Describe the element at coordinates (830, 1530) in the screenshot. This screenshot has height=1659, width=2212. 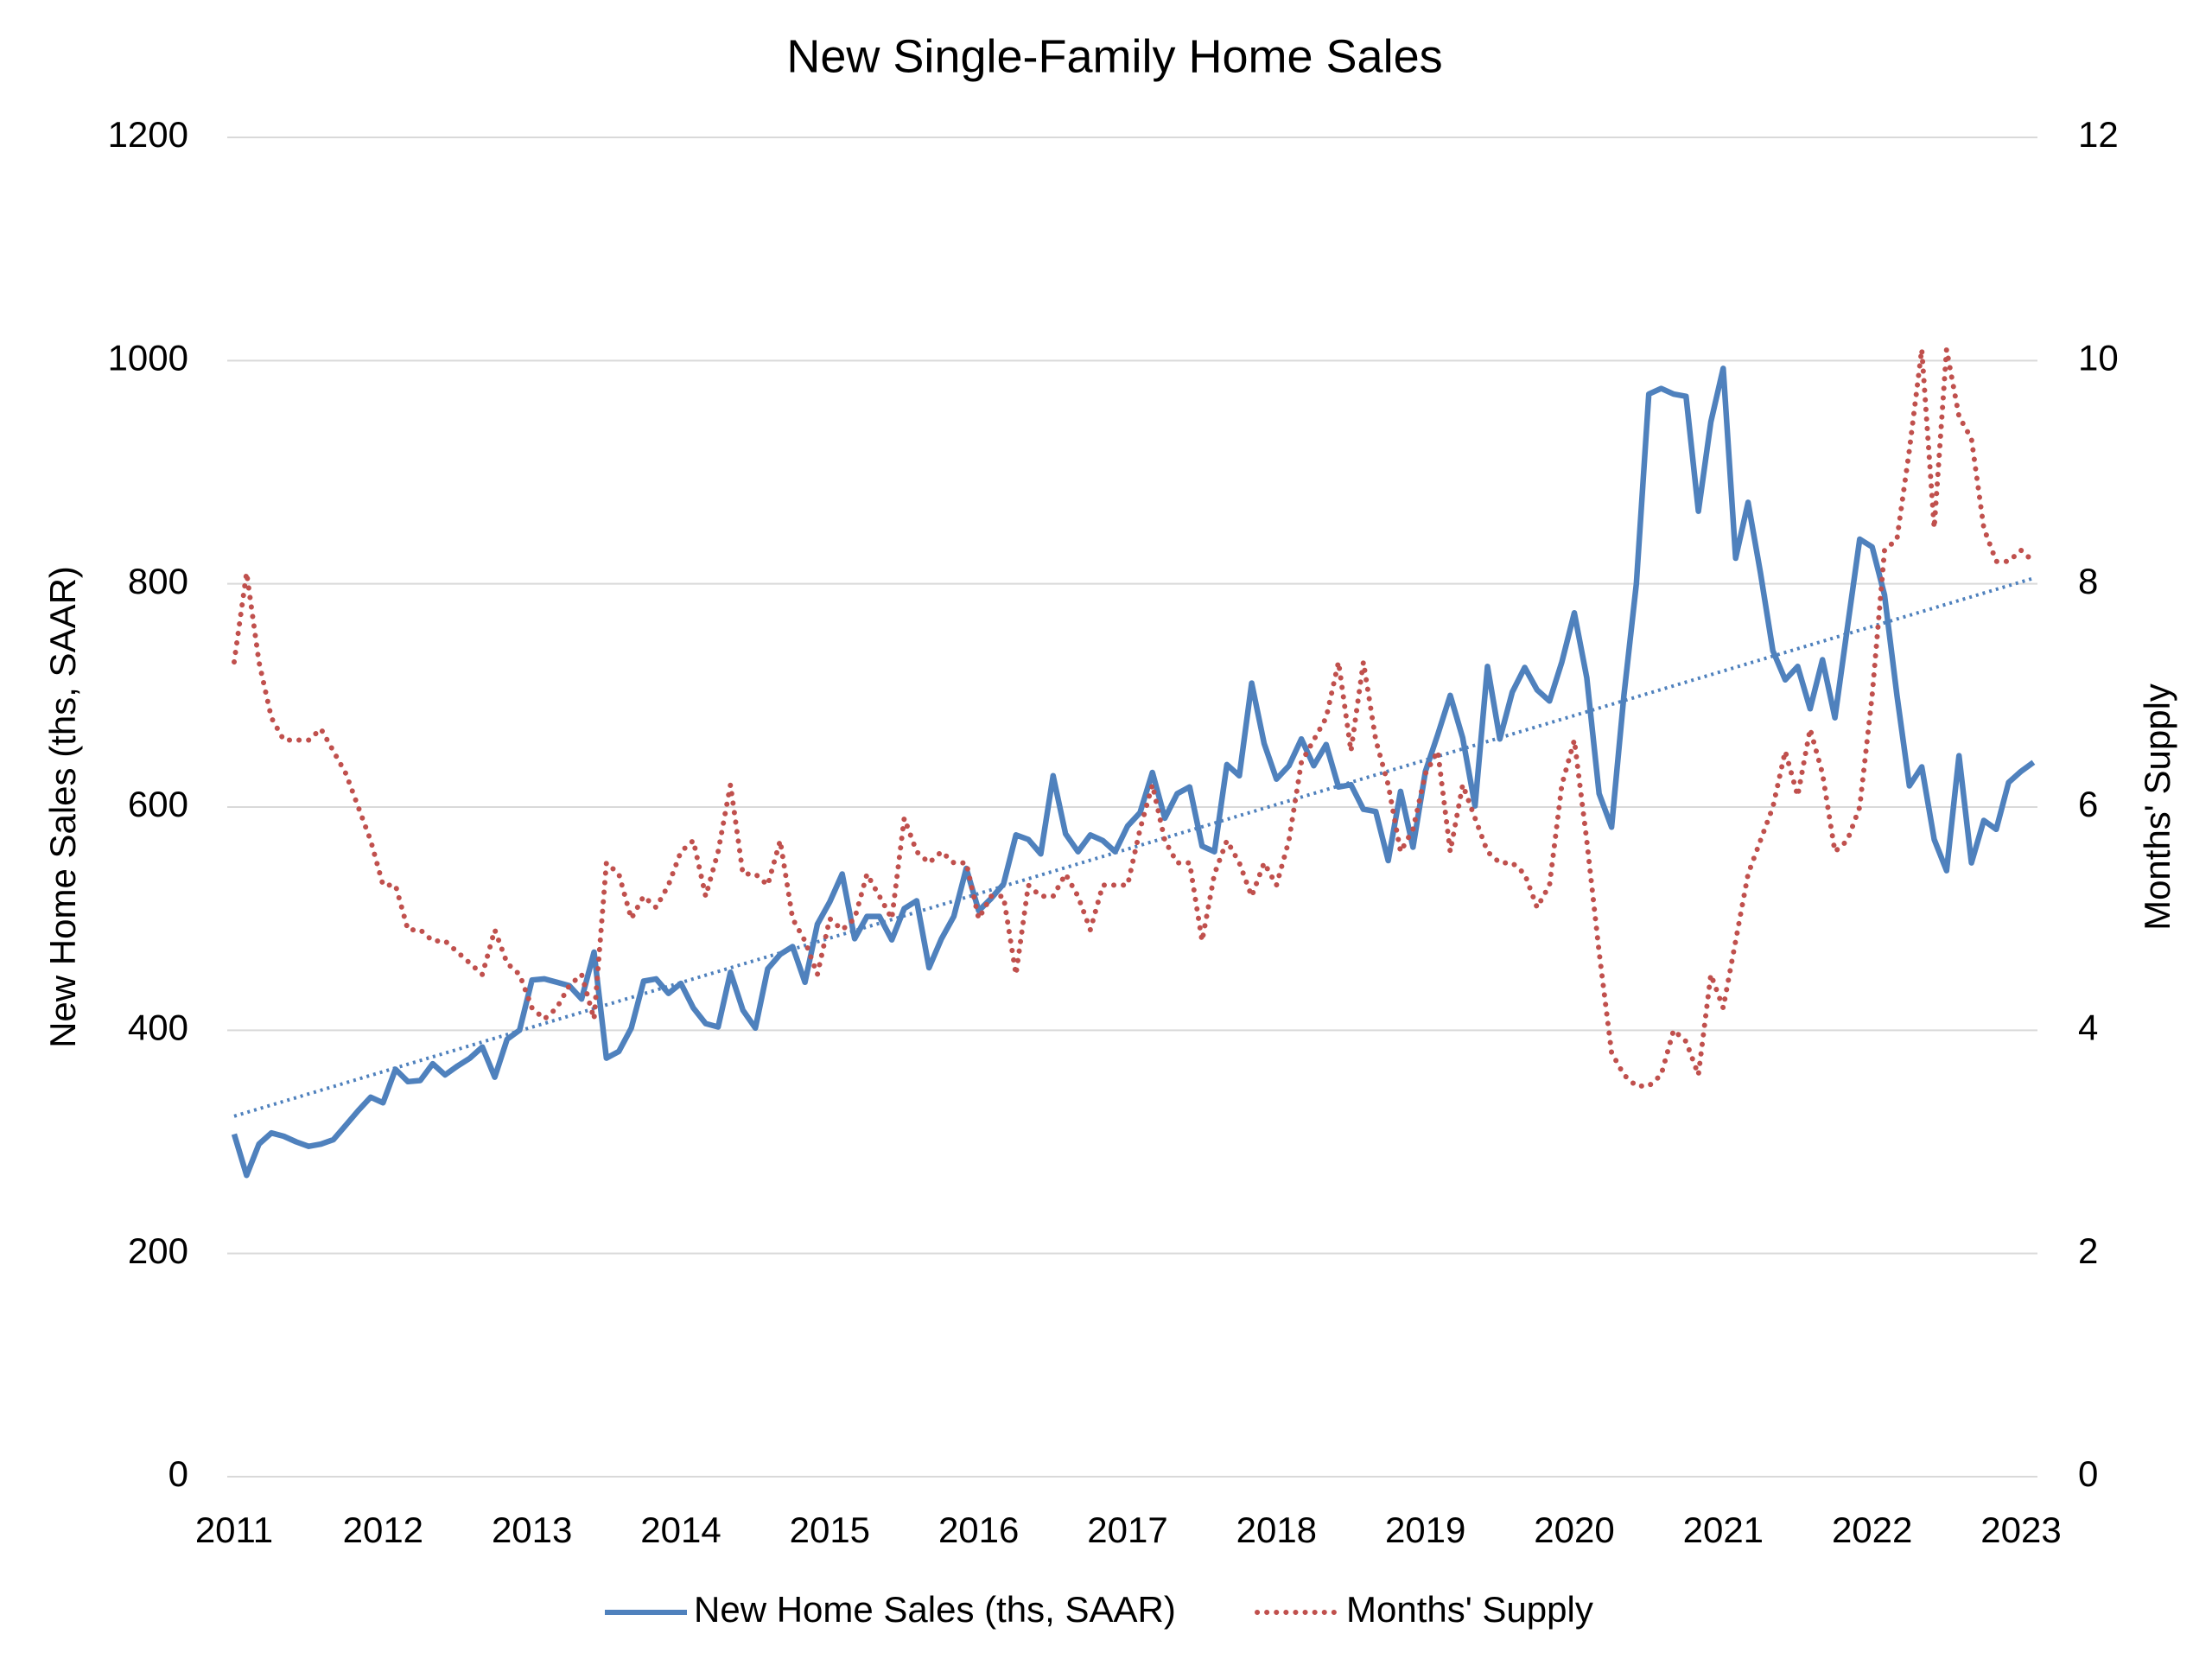
I see `x-tick-label: 2015` at that location.